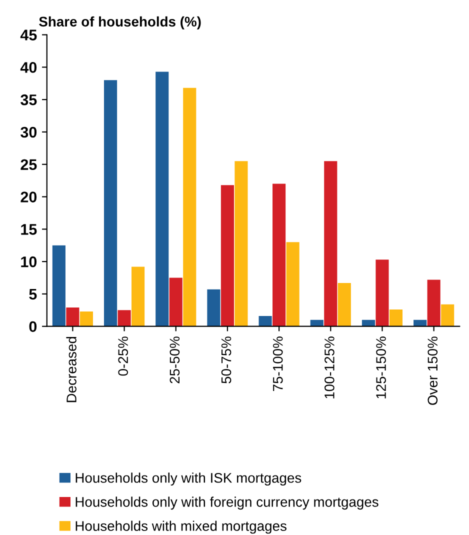 The width and height of the screenshot is (469, 535). I want to click on x-tick-label: 100-125%, so click(329, 367).